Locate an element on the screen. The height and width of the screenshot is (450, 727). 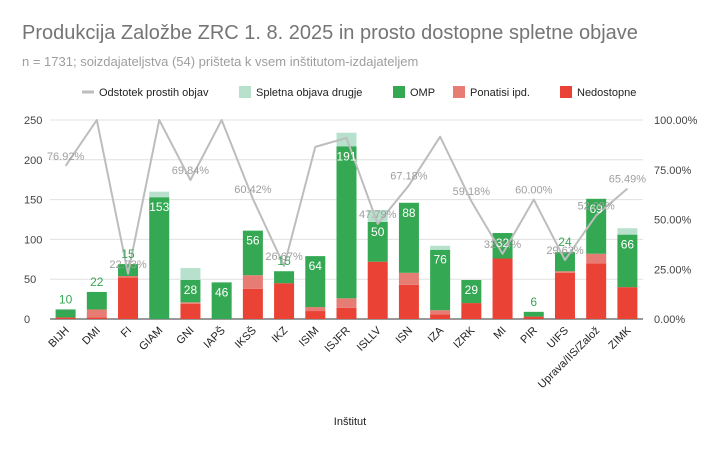
bar-data-label: 29 is located at coordinates (472, 290).